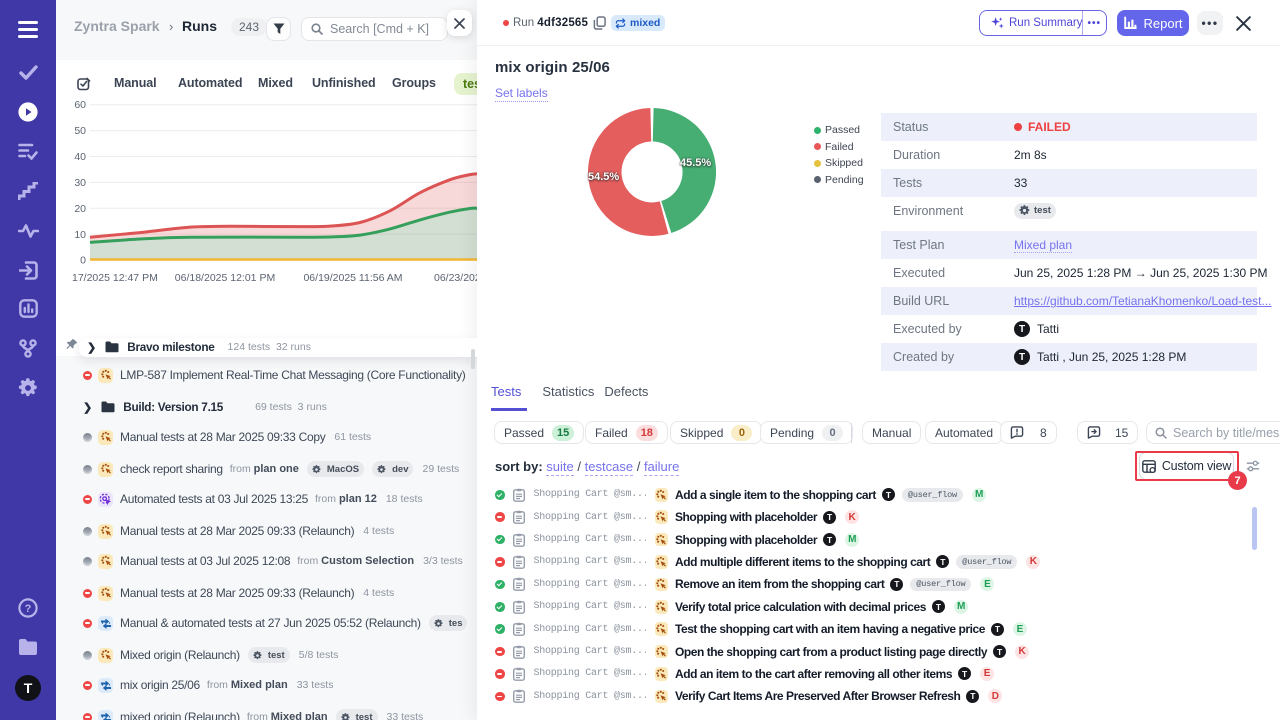 This screenshot has width=1280, height=720. I want to click on svg-text: 0, so click(83, 261).